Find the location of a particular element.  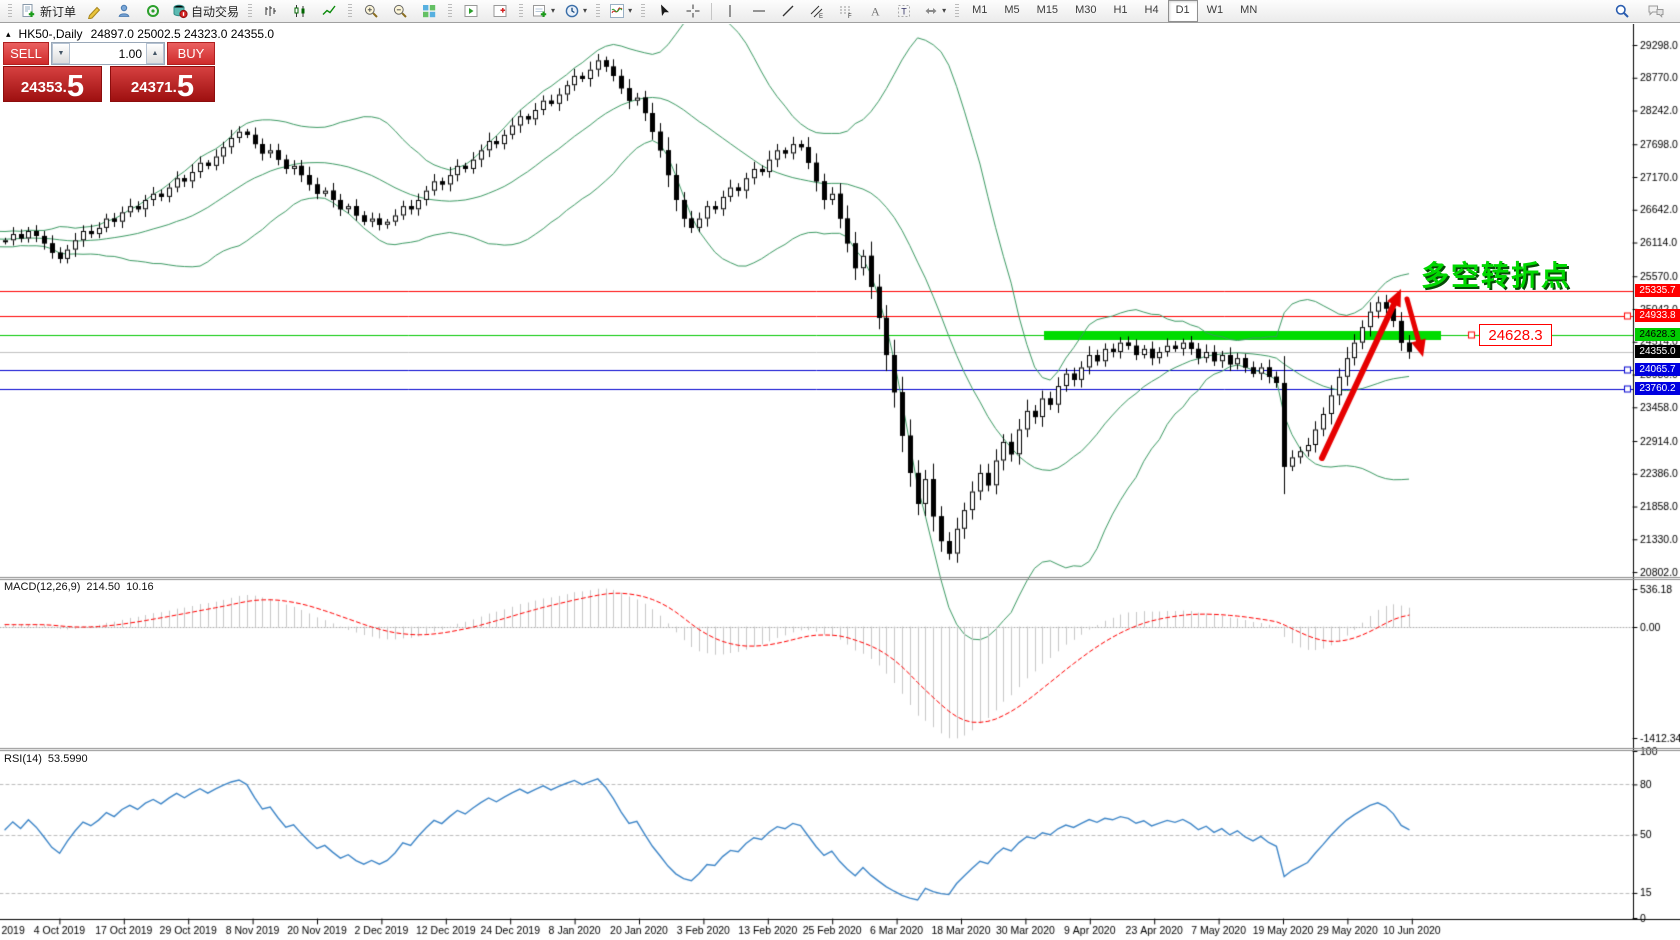

sell-price-display: 24353. 5 is located at coordinates (52, 84).